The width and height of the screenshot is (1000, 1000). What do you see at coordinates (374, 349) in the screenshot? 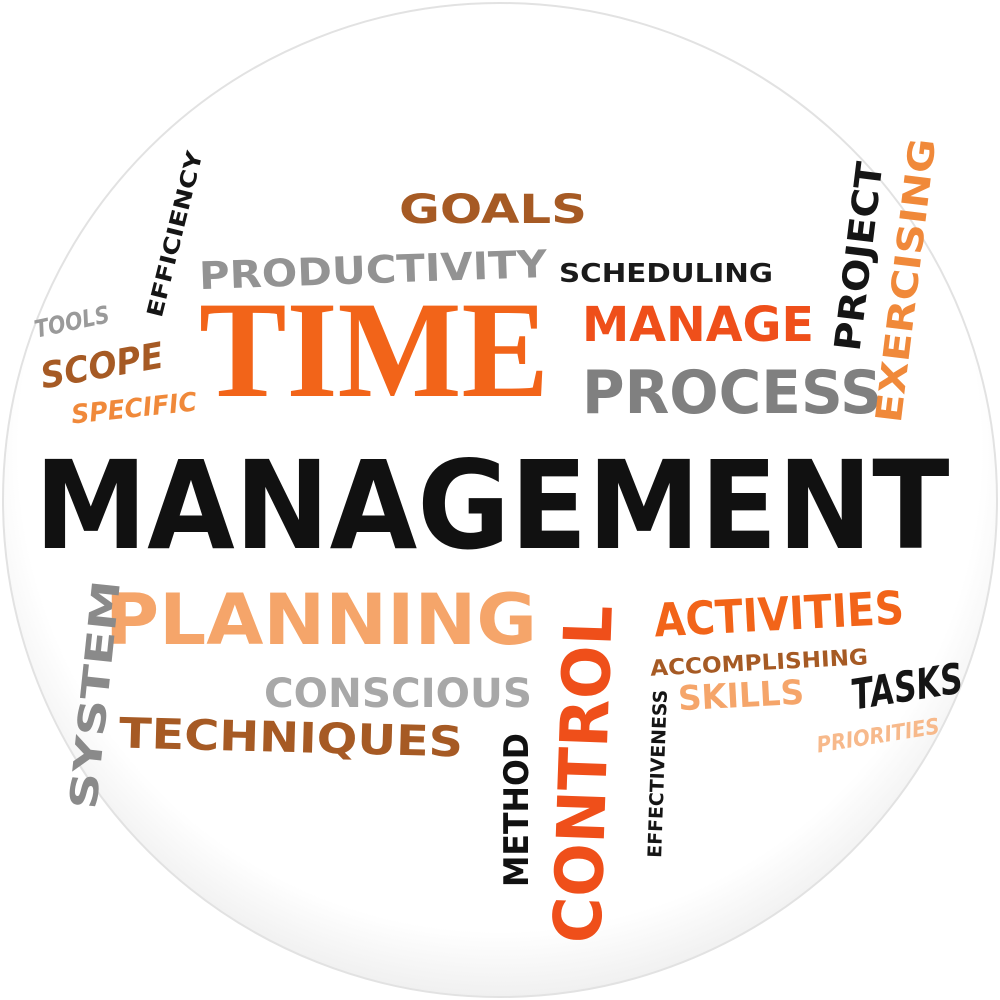
I see `word-time: TIME` at bounding box center [374, 349].